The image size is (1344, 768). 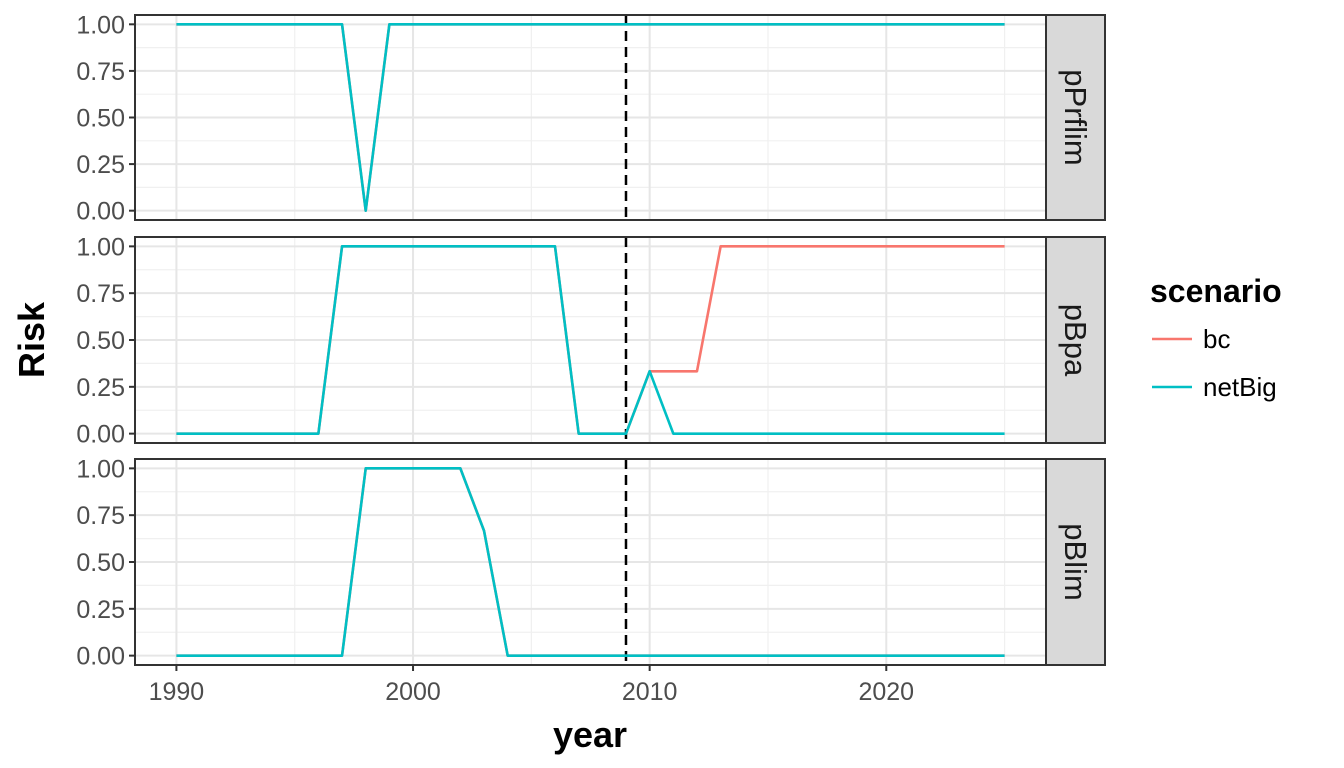 What do you see at coordinates (177, 692) in the screenshot?
I see `x-tick-label: 1990` at bounding box center [177, 692].